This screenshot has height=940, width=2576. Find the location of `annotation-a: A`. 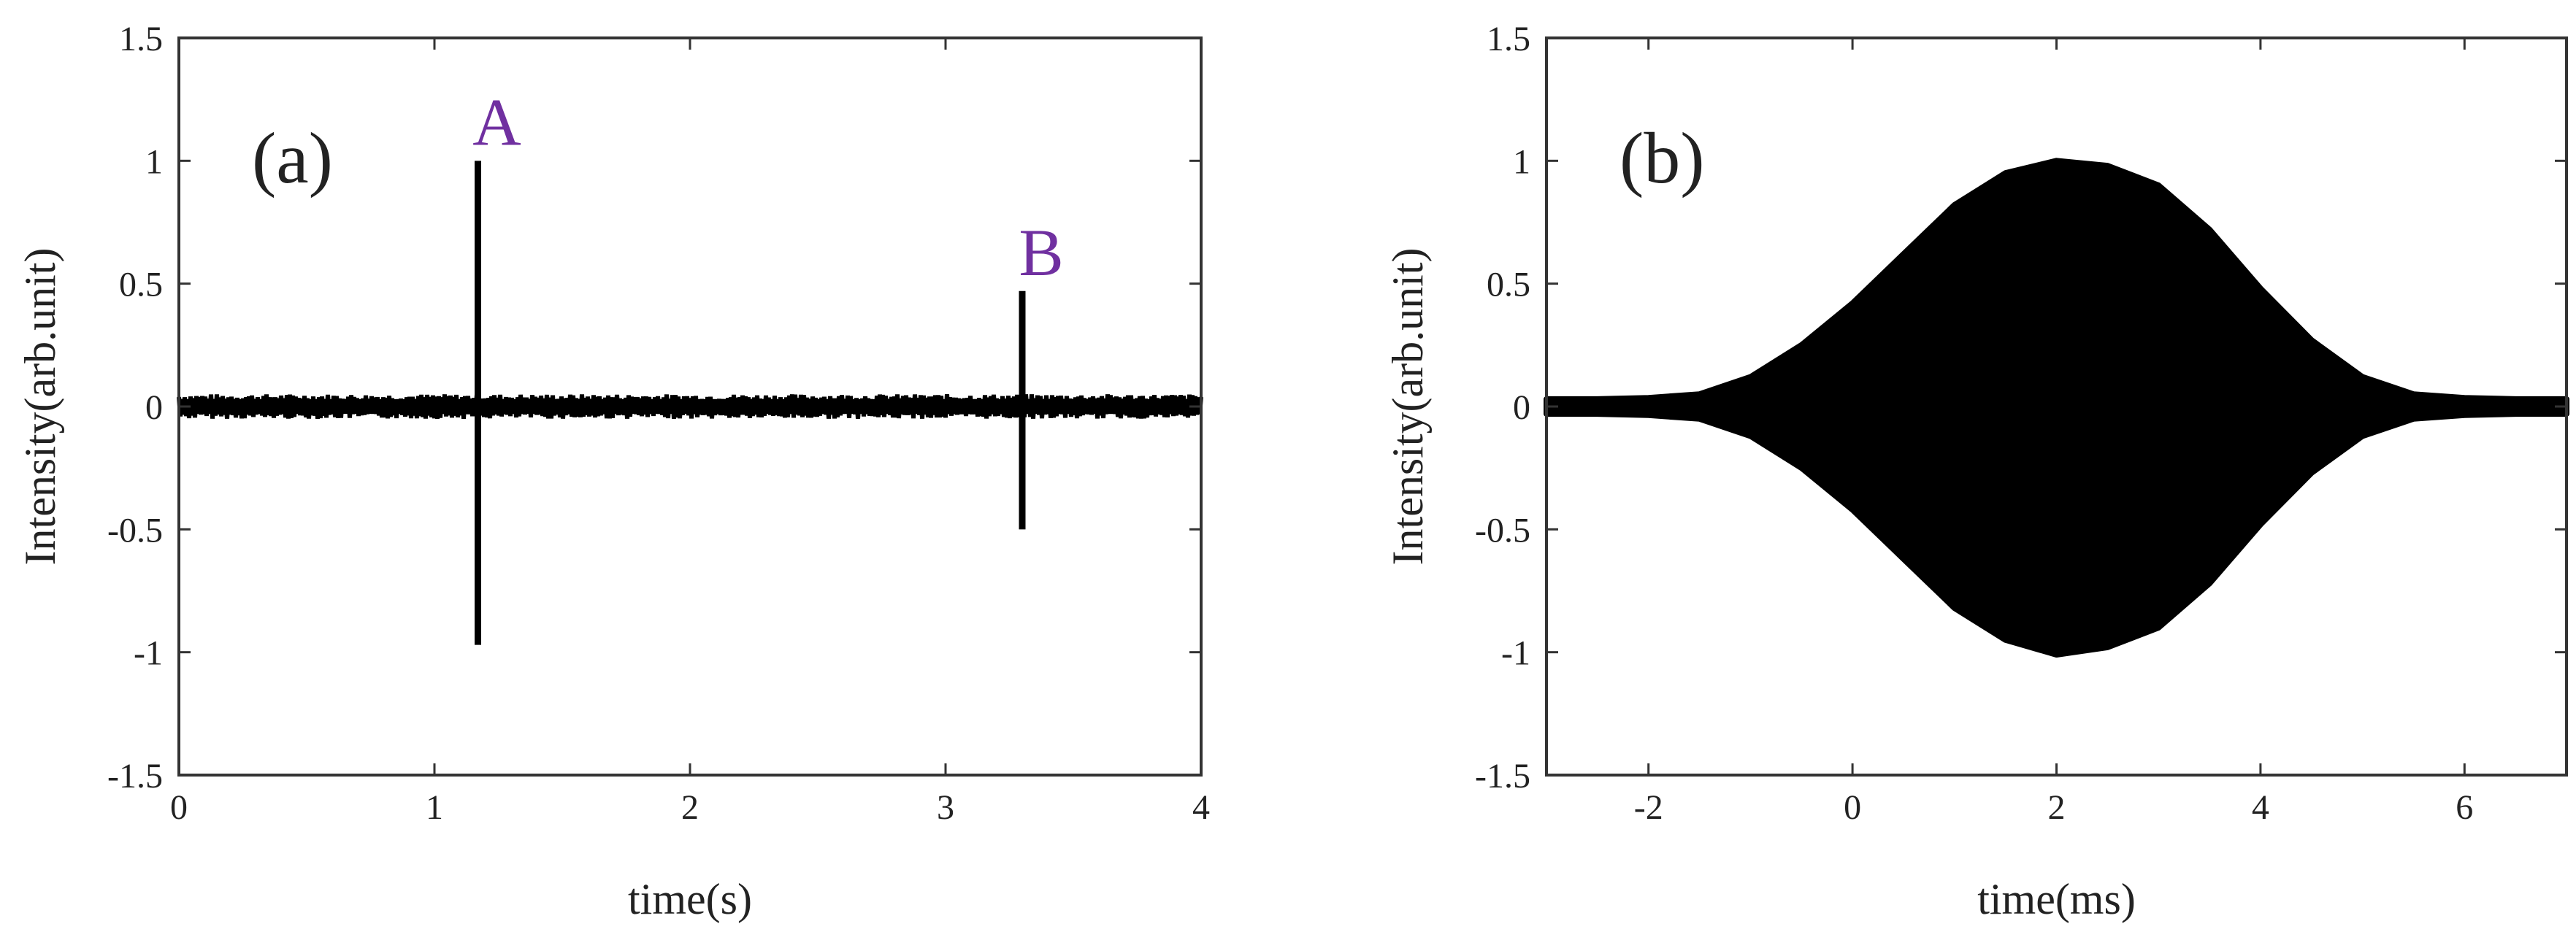

annotation-a: A is located at coordinates (496, 122).